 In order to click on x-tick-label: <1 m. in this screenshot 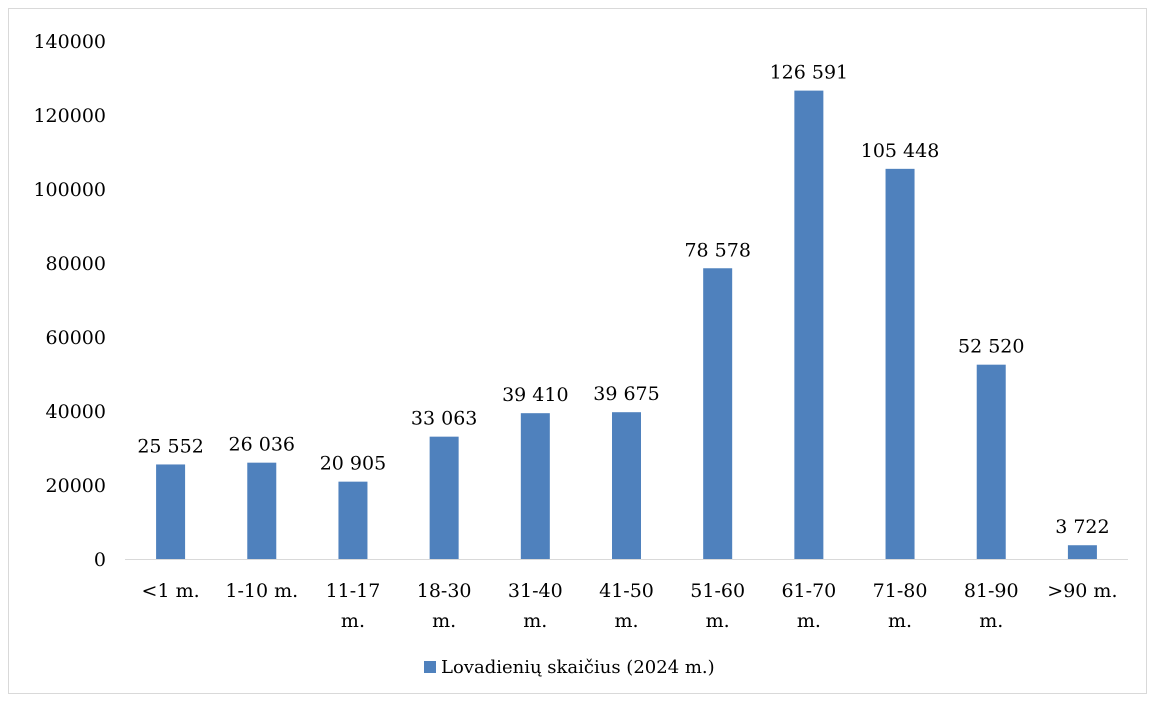, I will do `click(171, 591)`.